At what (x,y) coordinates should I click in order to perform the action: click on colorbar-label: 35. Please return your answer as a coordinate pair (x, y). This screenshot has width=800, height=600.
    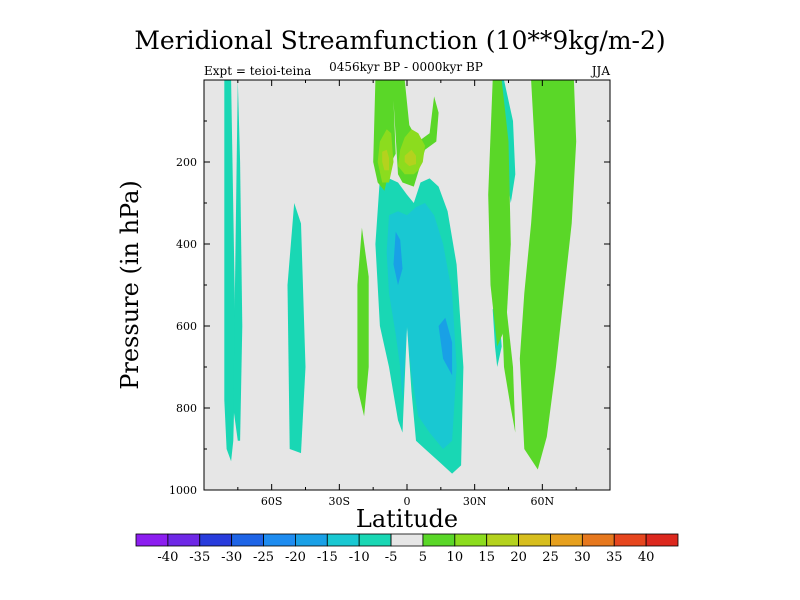
    Looking at the image, I should click on (614, 557).